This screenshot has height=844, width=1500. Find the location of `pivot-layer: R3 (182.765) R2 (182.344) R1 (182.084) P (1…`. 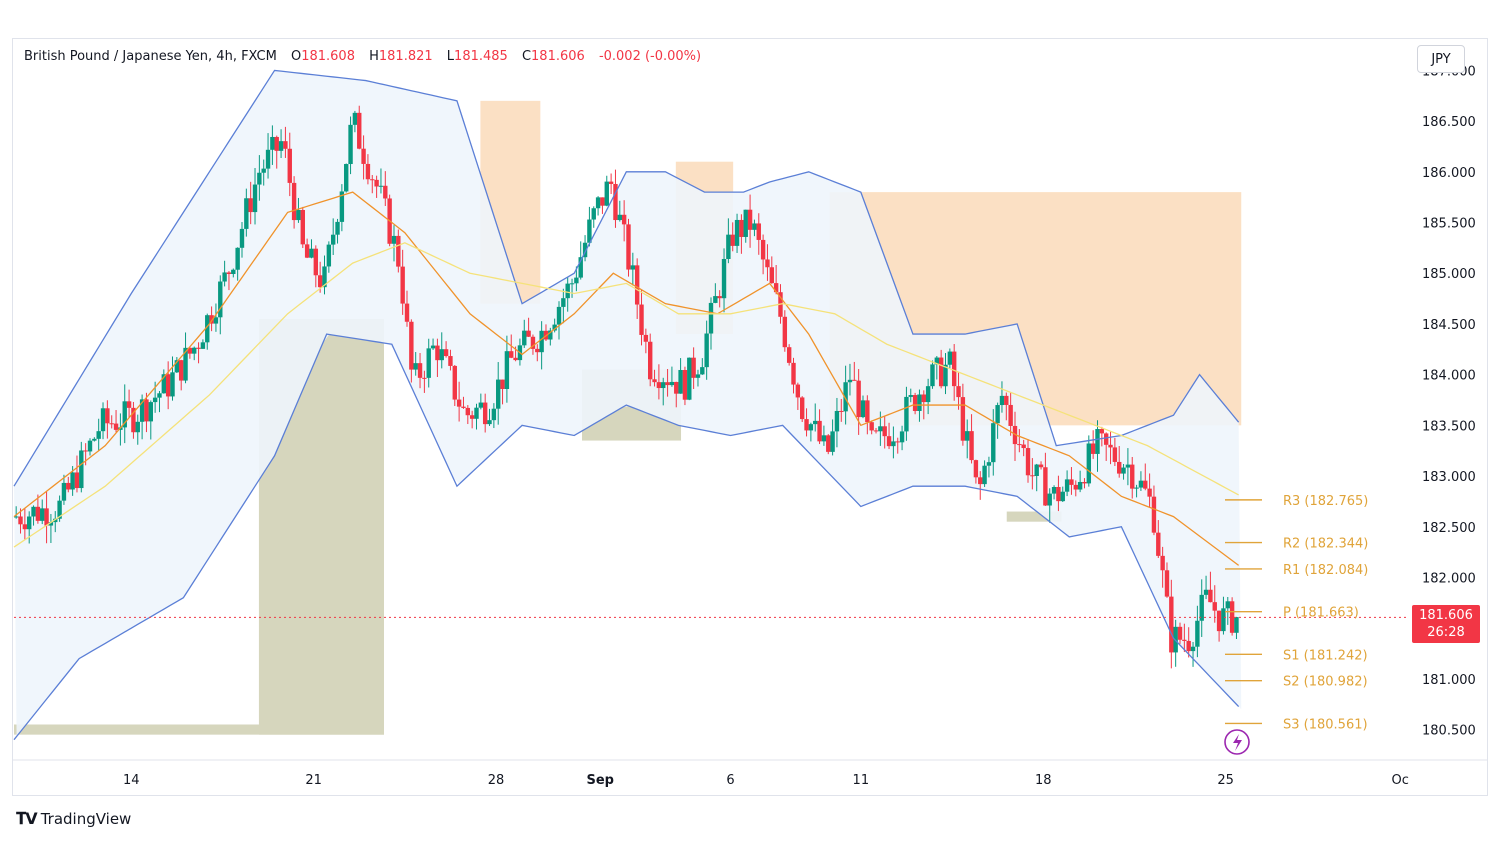

pivot-layer: R3 (182.765) R2 (182.344) R1 (182.084) P (1… is located at coordinates (1296, 613).